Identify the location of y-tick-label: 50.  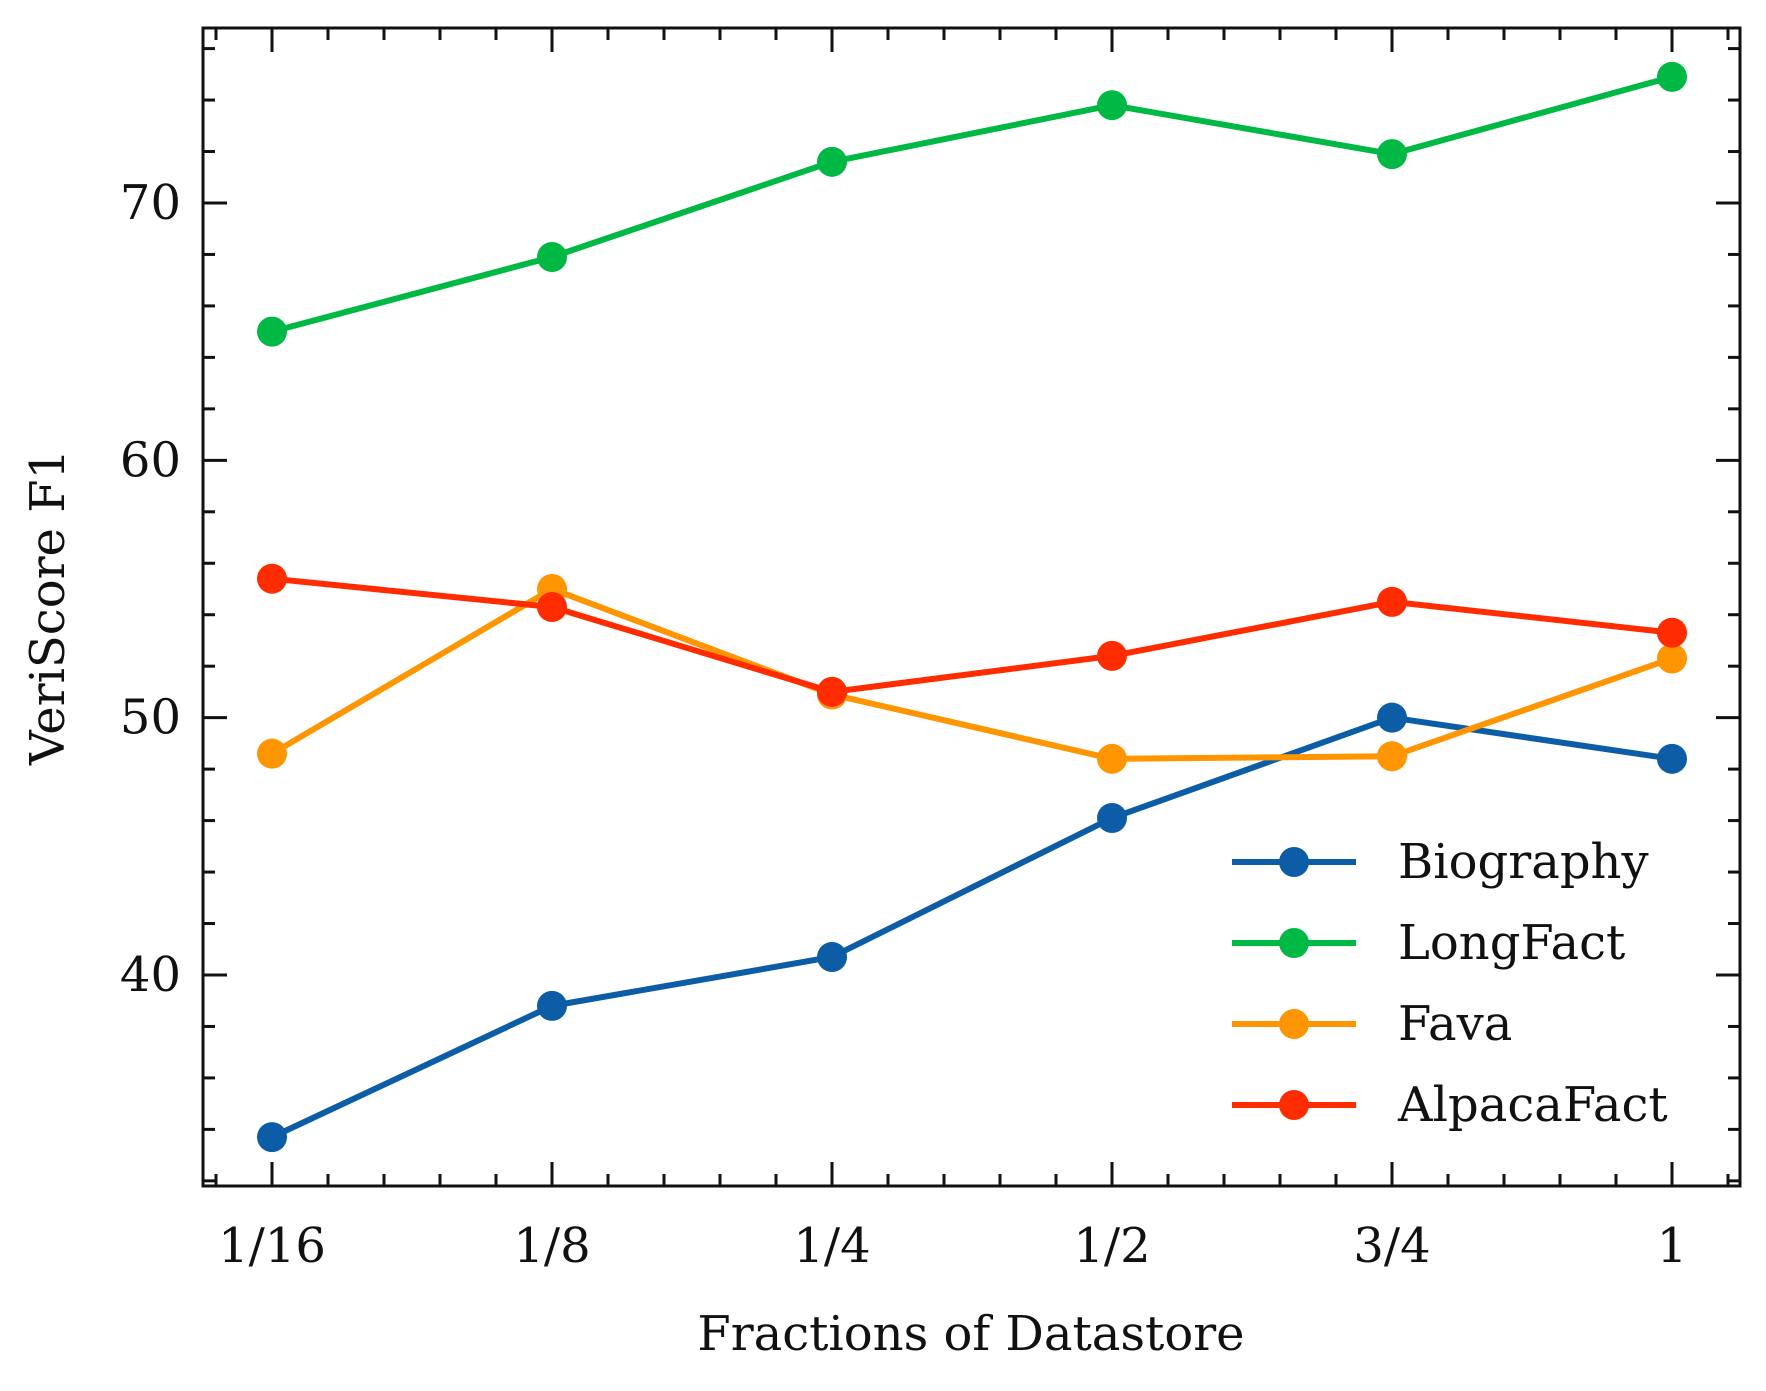
(150, 718).